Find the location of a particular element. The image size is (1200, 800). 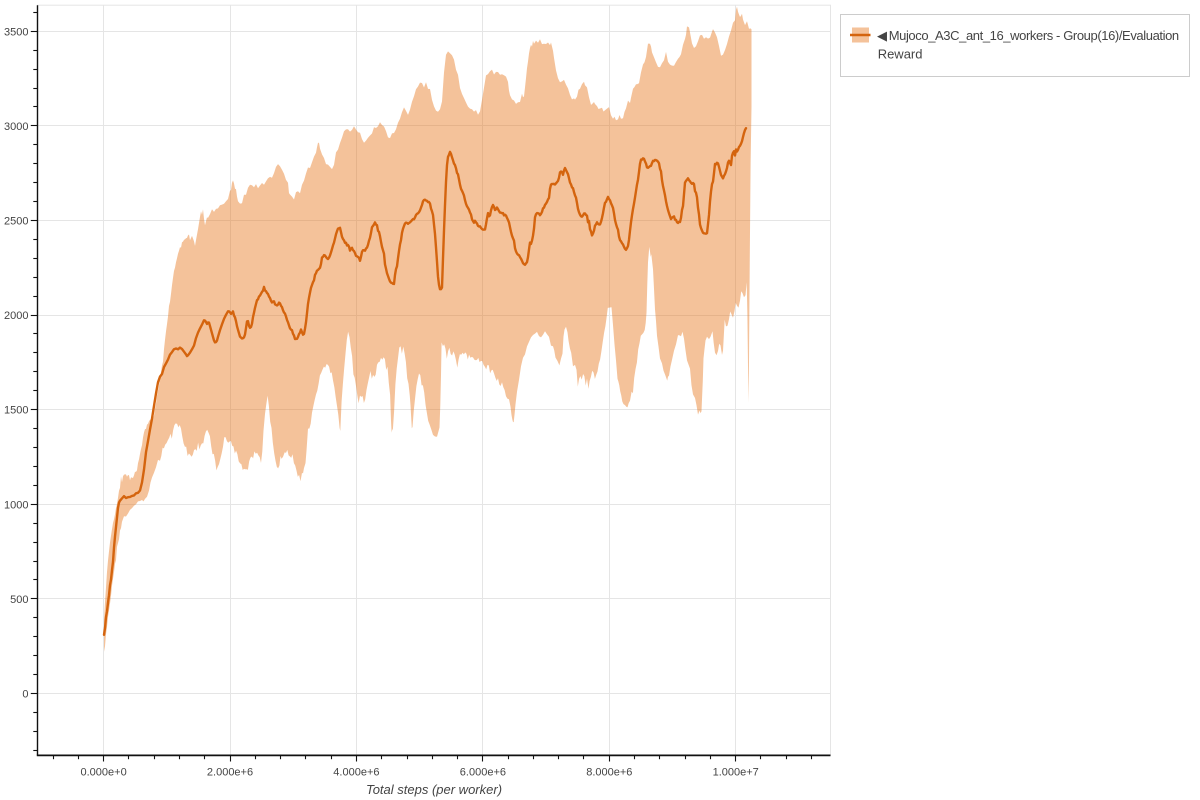

svg-text: 2000 is located at coordinates (16, 316).